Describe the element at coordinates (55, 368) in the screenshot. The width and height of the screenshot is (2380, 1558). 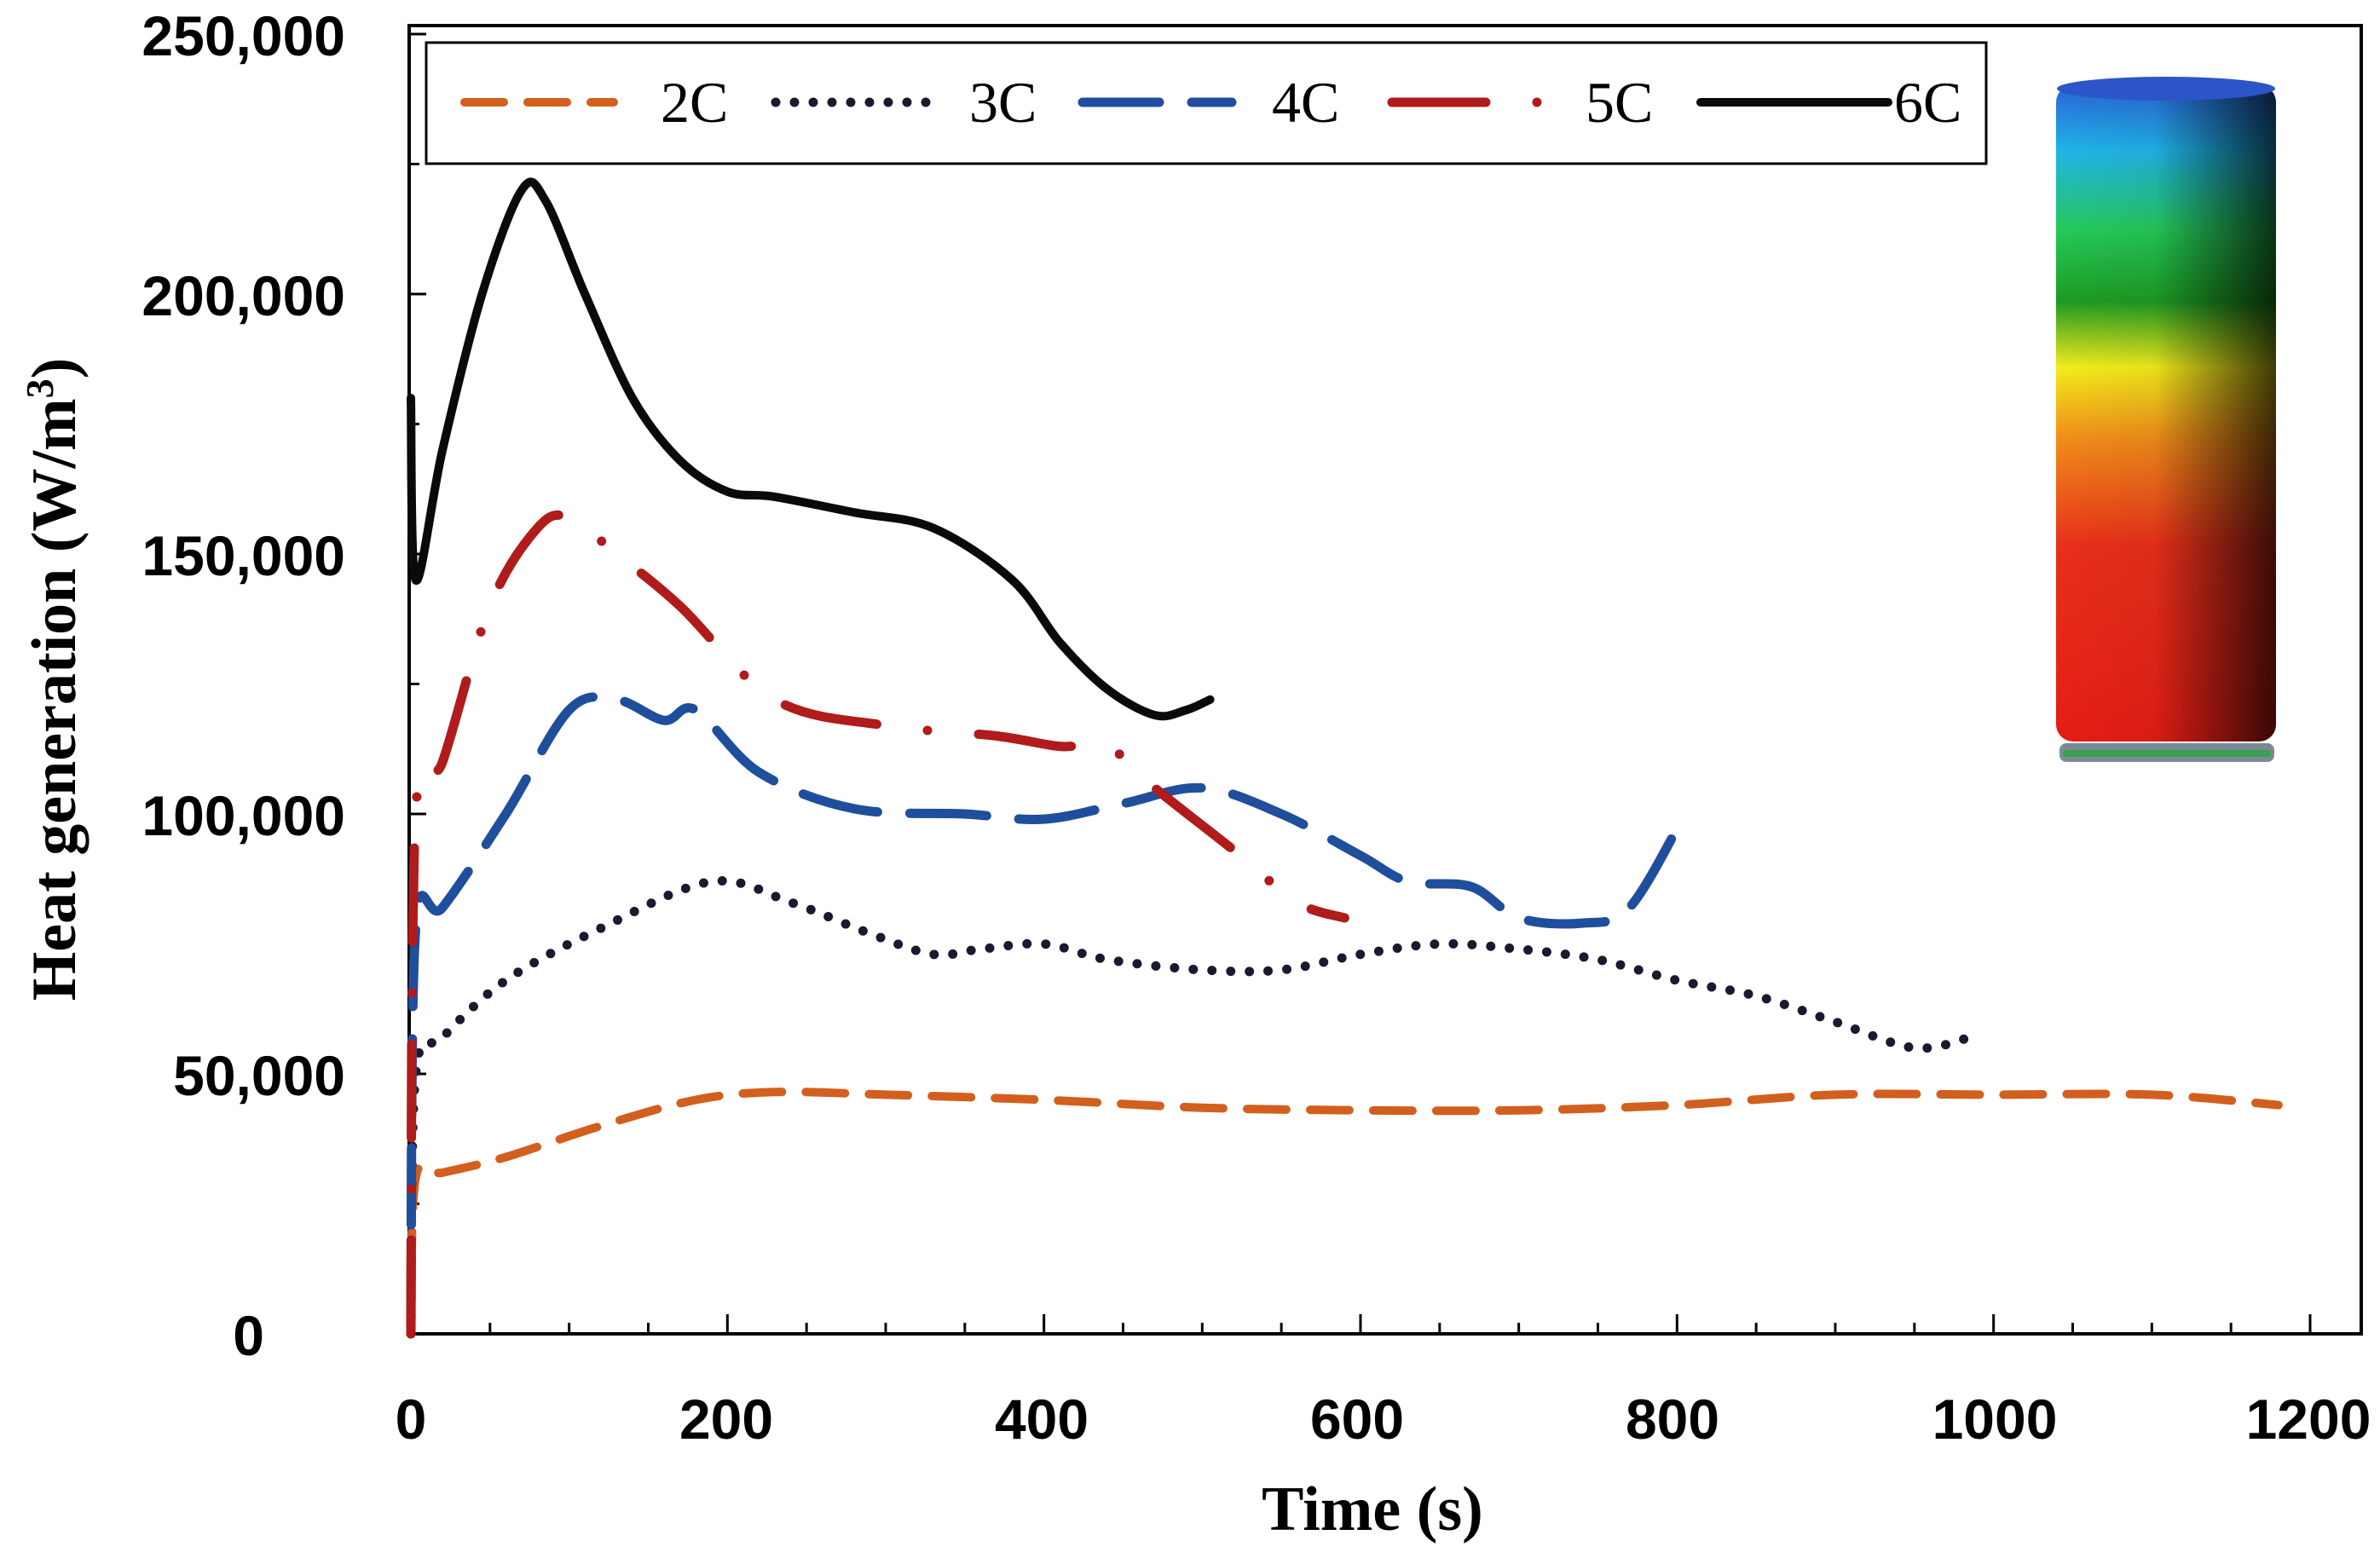
I see `y-axis-title-close: )` at that location.